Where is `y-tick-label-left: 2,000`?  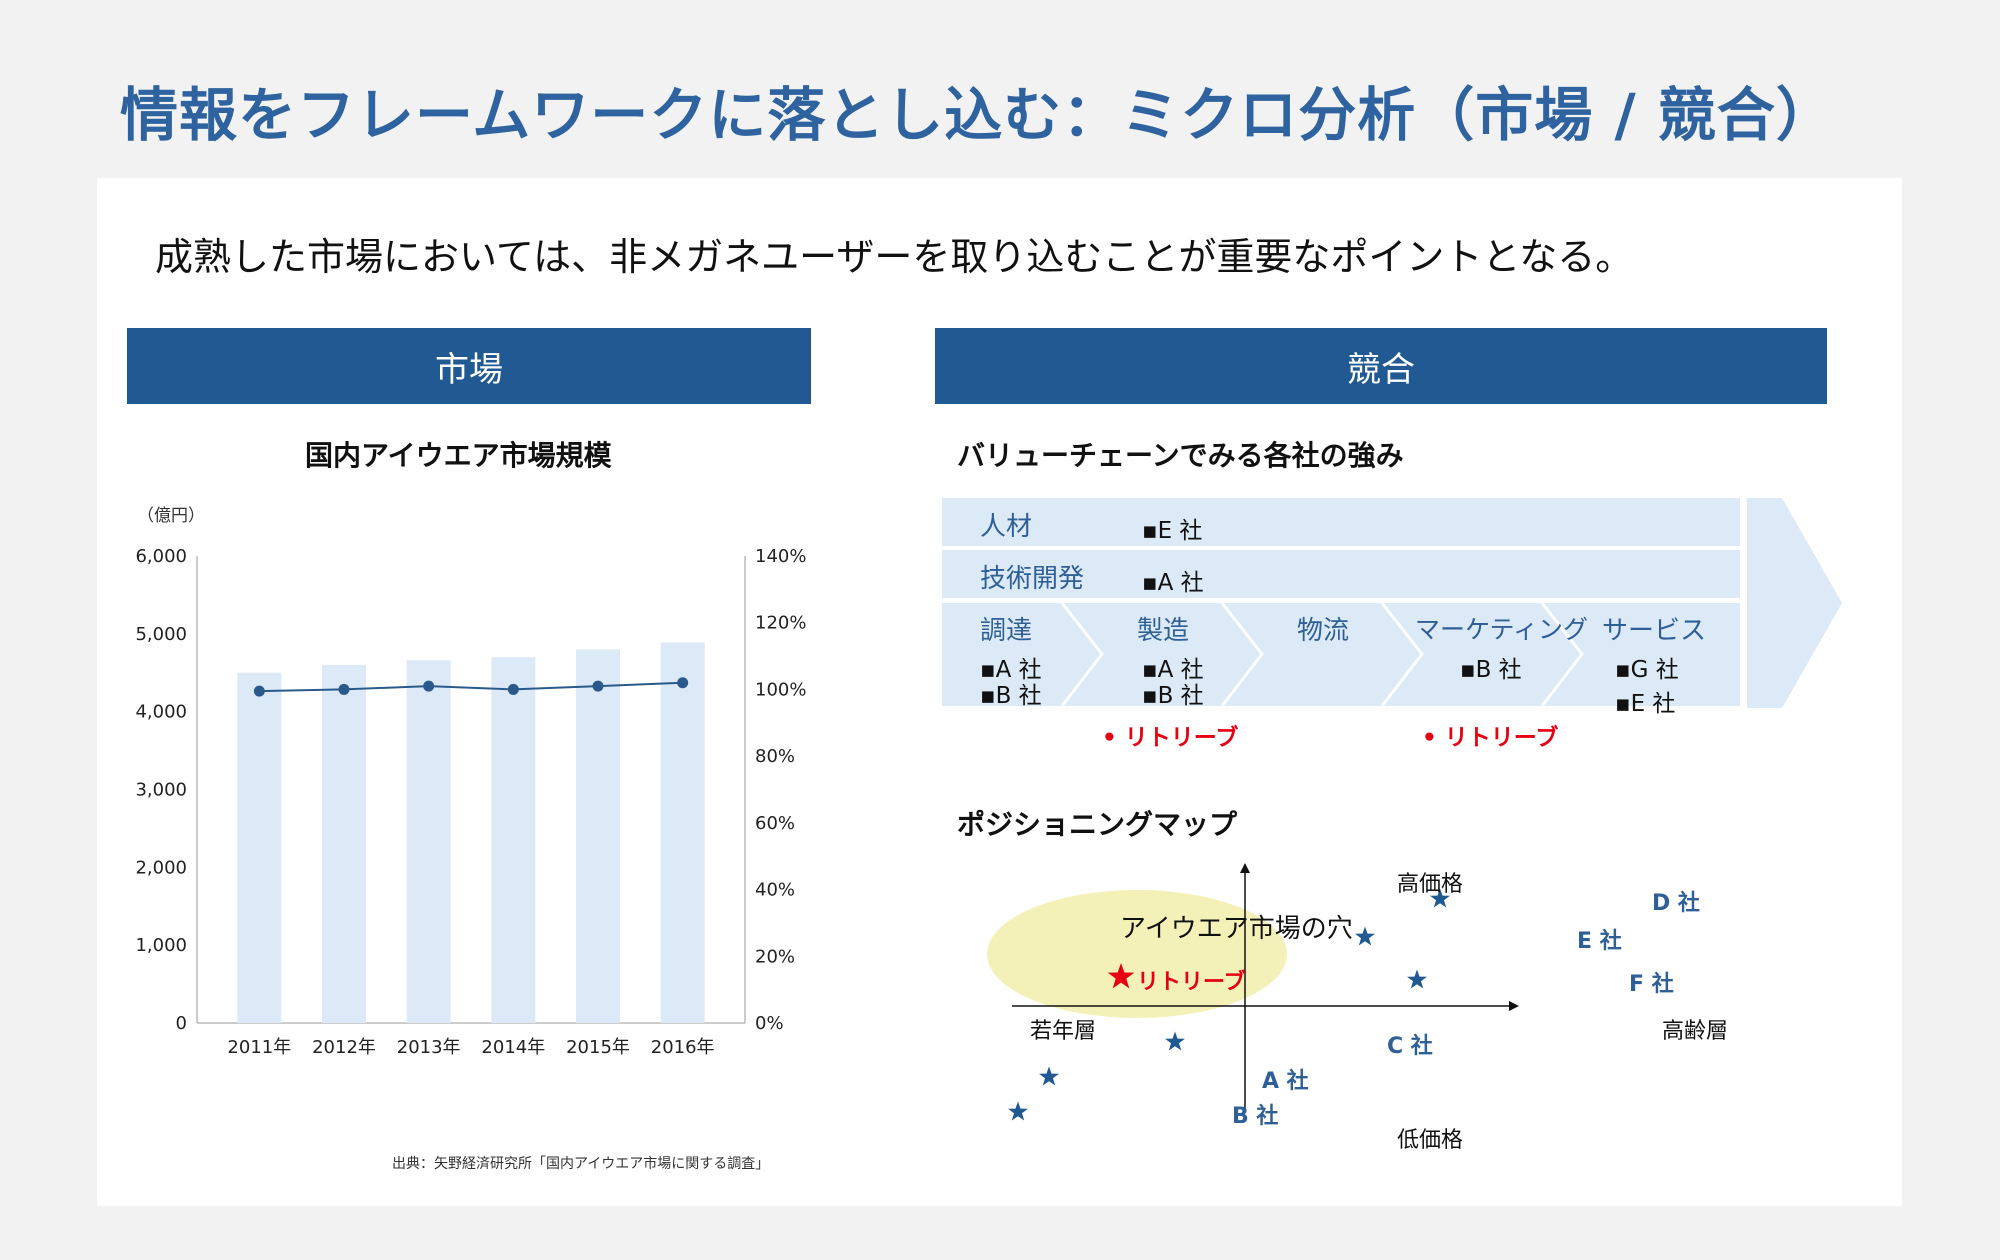 y-tick-label-left: 2,000 is located at coordinates (161, 867).